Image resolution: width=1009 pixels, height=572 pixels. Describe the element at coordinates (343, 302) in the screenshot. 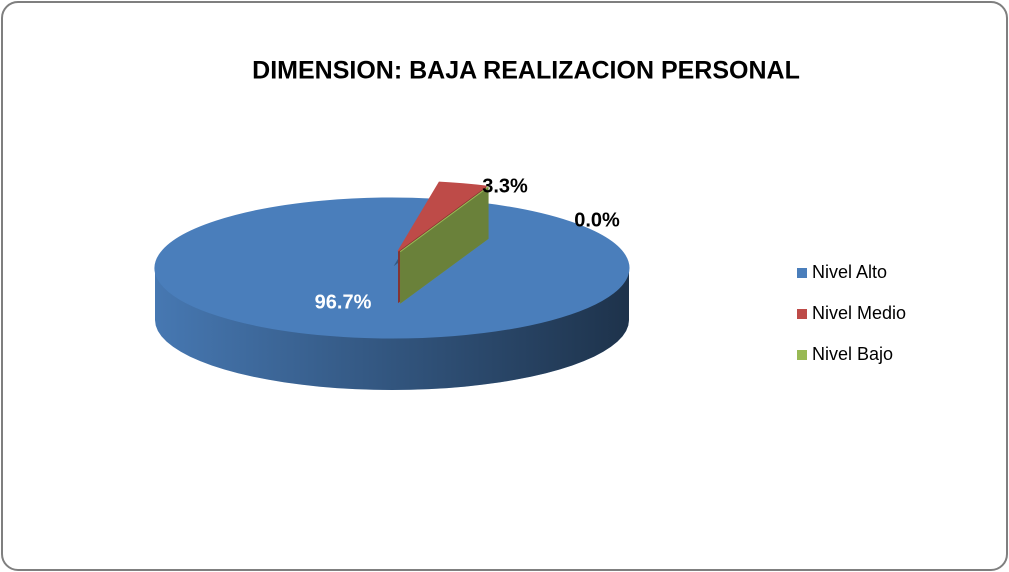

I see `data-label: 96.7%` at that location.